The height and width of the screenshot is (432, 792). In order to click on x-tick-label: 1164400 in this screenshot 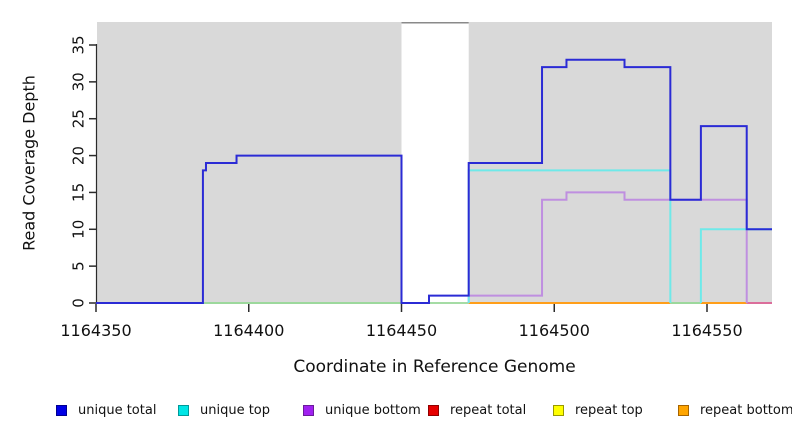, I will do `click(248, 330)`.